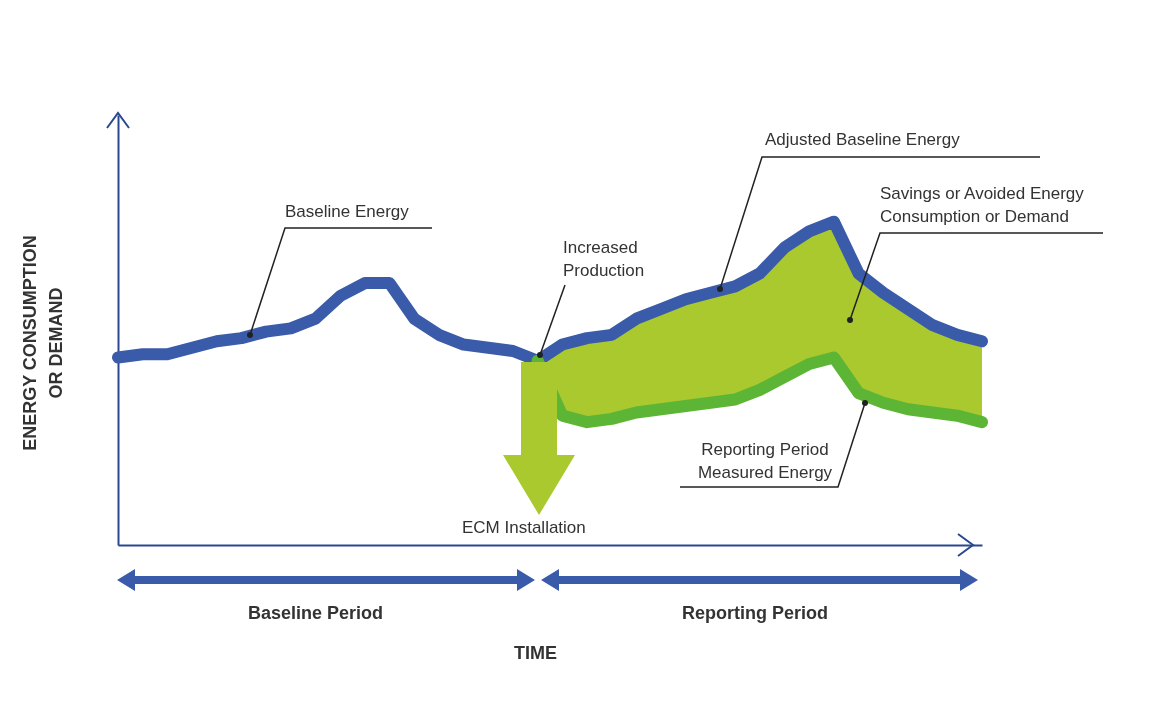 This screenshot has width=1157, height=727. Describe the element at coordinates (43, 343) in the screenshot. I see `y-axis-title: ENERGY CONSUMPTION OR DEMAND` at that location.